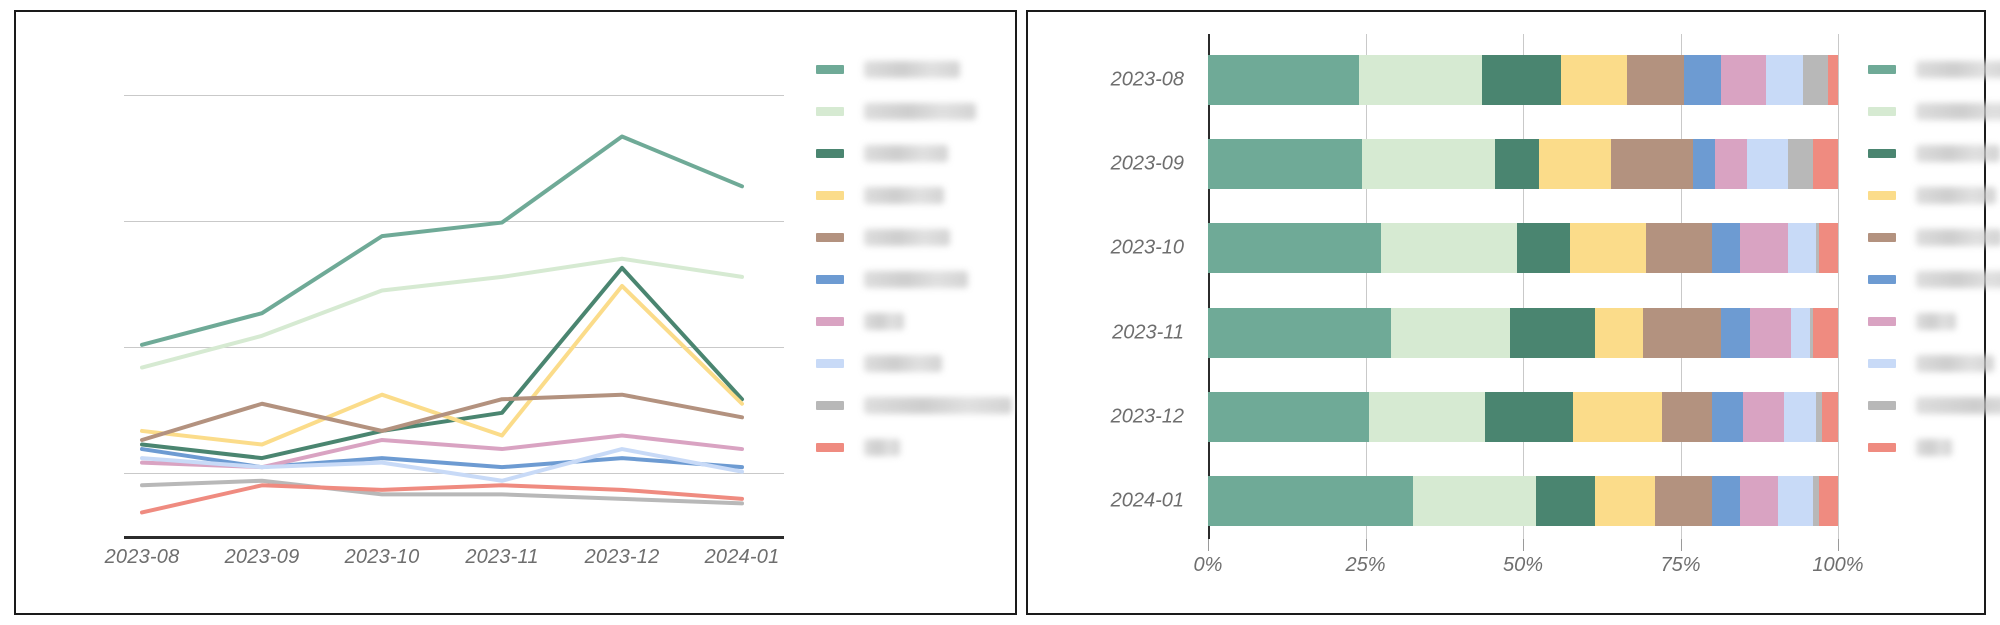  Describe the element at coordinates (1147, 500) in the screenshot. I see `bar-row-label: 2024-01` at that location.